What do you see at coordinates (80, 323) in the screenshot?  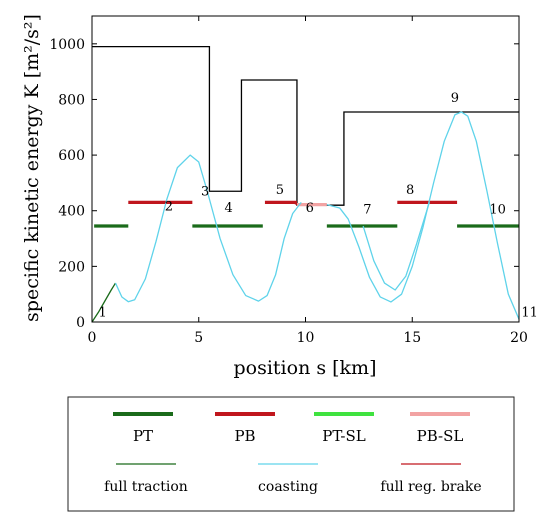 I see `y-tick-label: 0` at bounding box center [80, 323].